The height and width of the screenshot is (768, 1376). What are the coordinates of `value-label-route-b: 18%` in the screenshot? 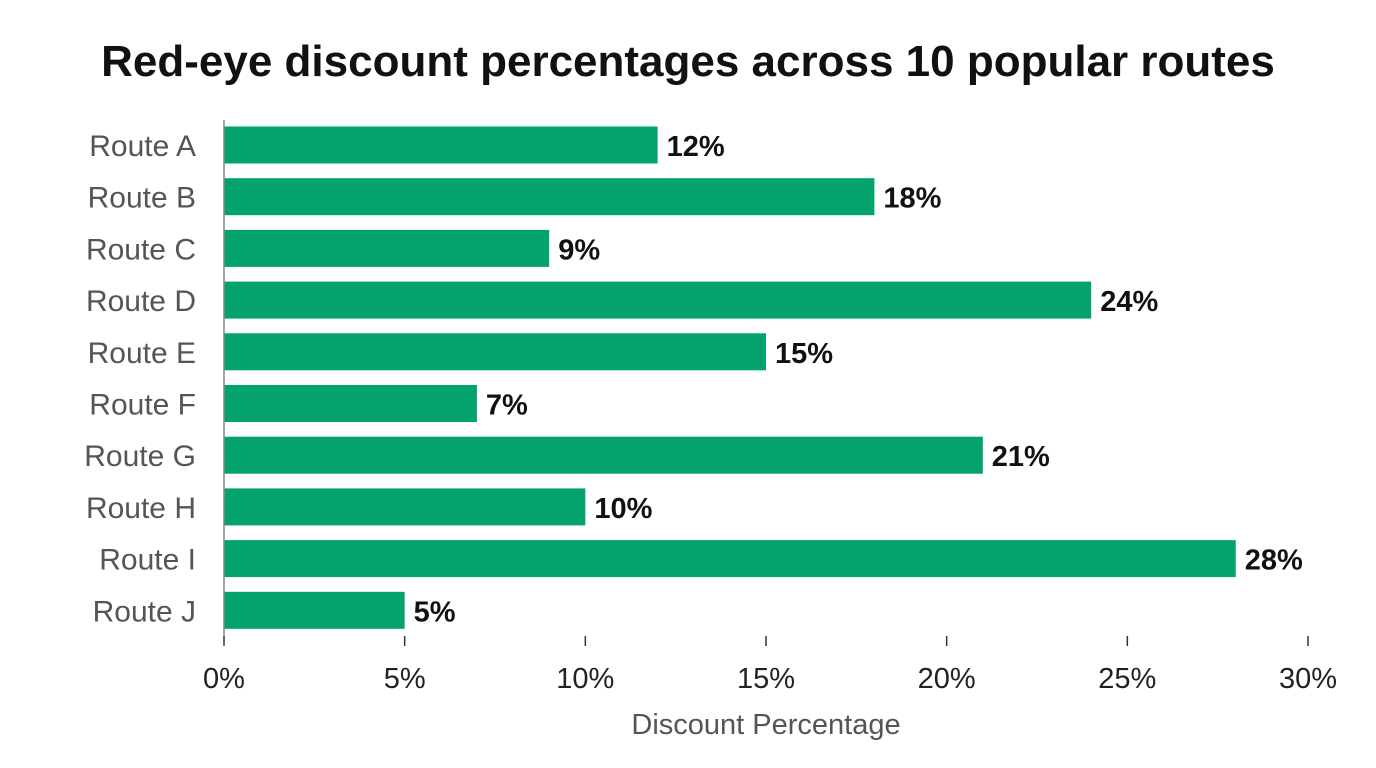 It's located at (912, 199).